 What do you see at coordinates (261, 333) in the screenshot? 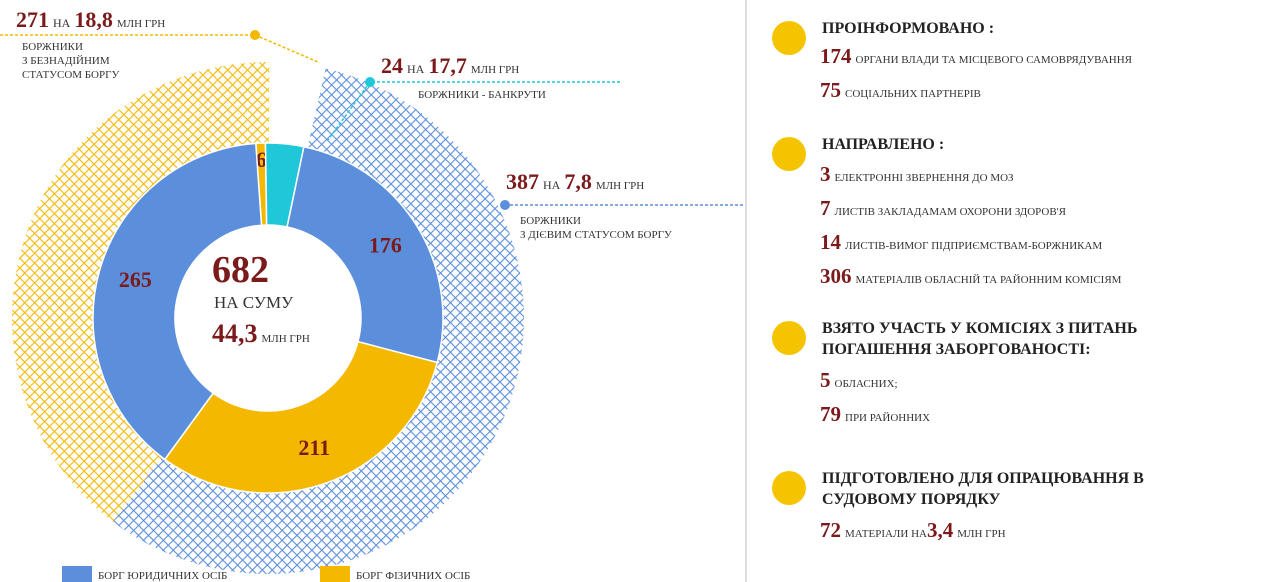
I see `center-amount: 44,3 МЛН ГРН` at bounding box center [261, 333].